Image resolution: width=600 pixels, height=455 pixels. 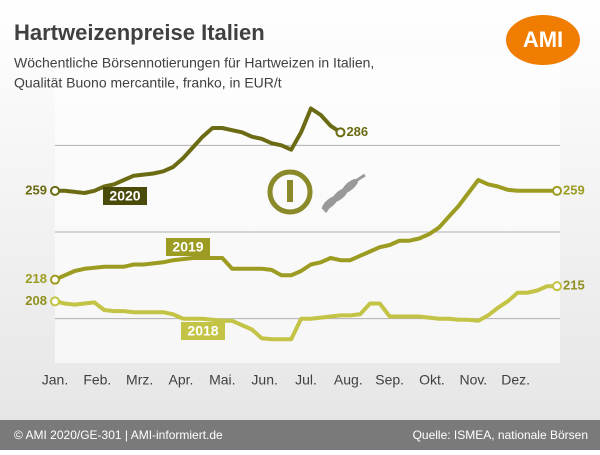 I want to click on x-tick-label: Apr., so click(x=181, y=380).